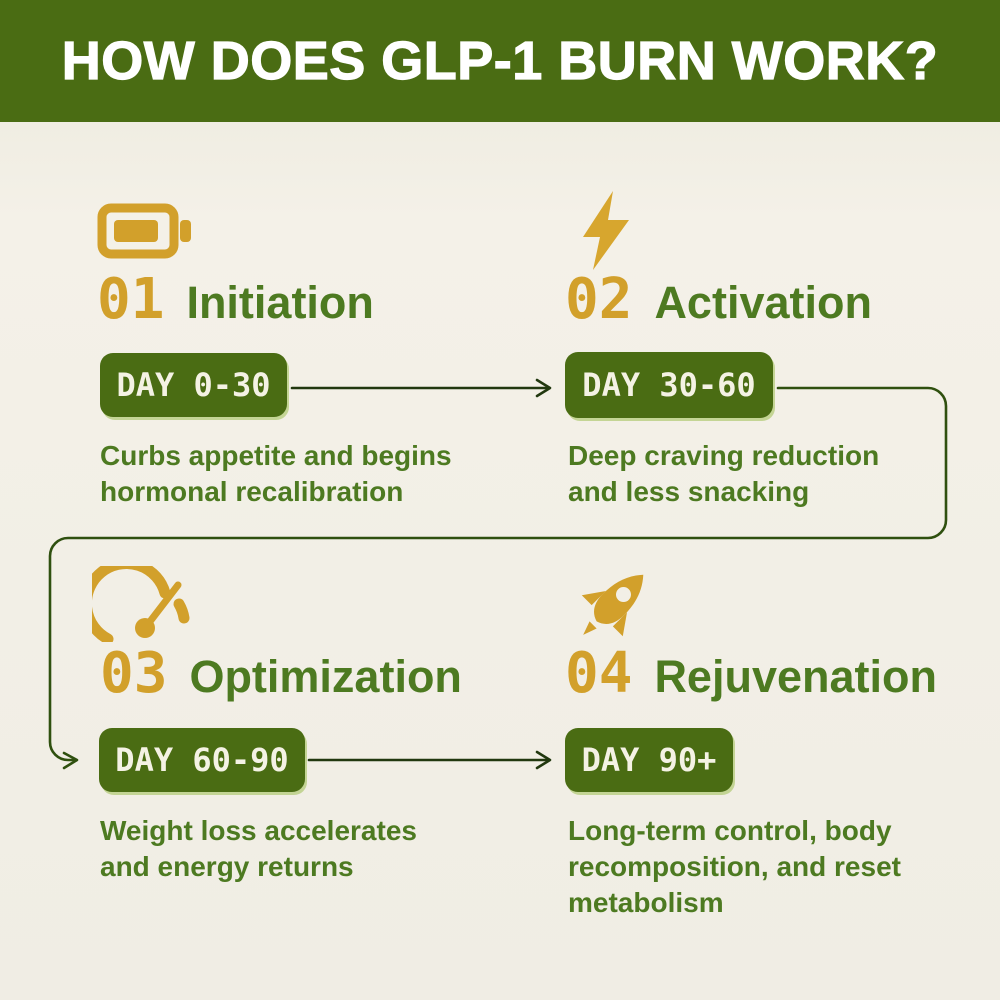 Image resolution: width=1000 pixels, height=1000 pixels. Describe the element at coordinates (795, 676) in the screenshot. I see `step4-title: Rejuvenation` at that location.